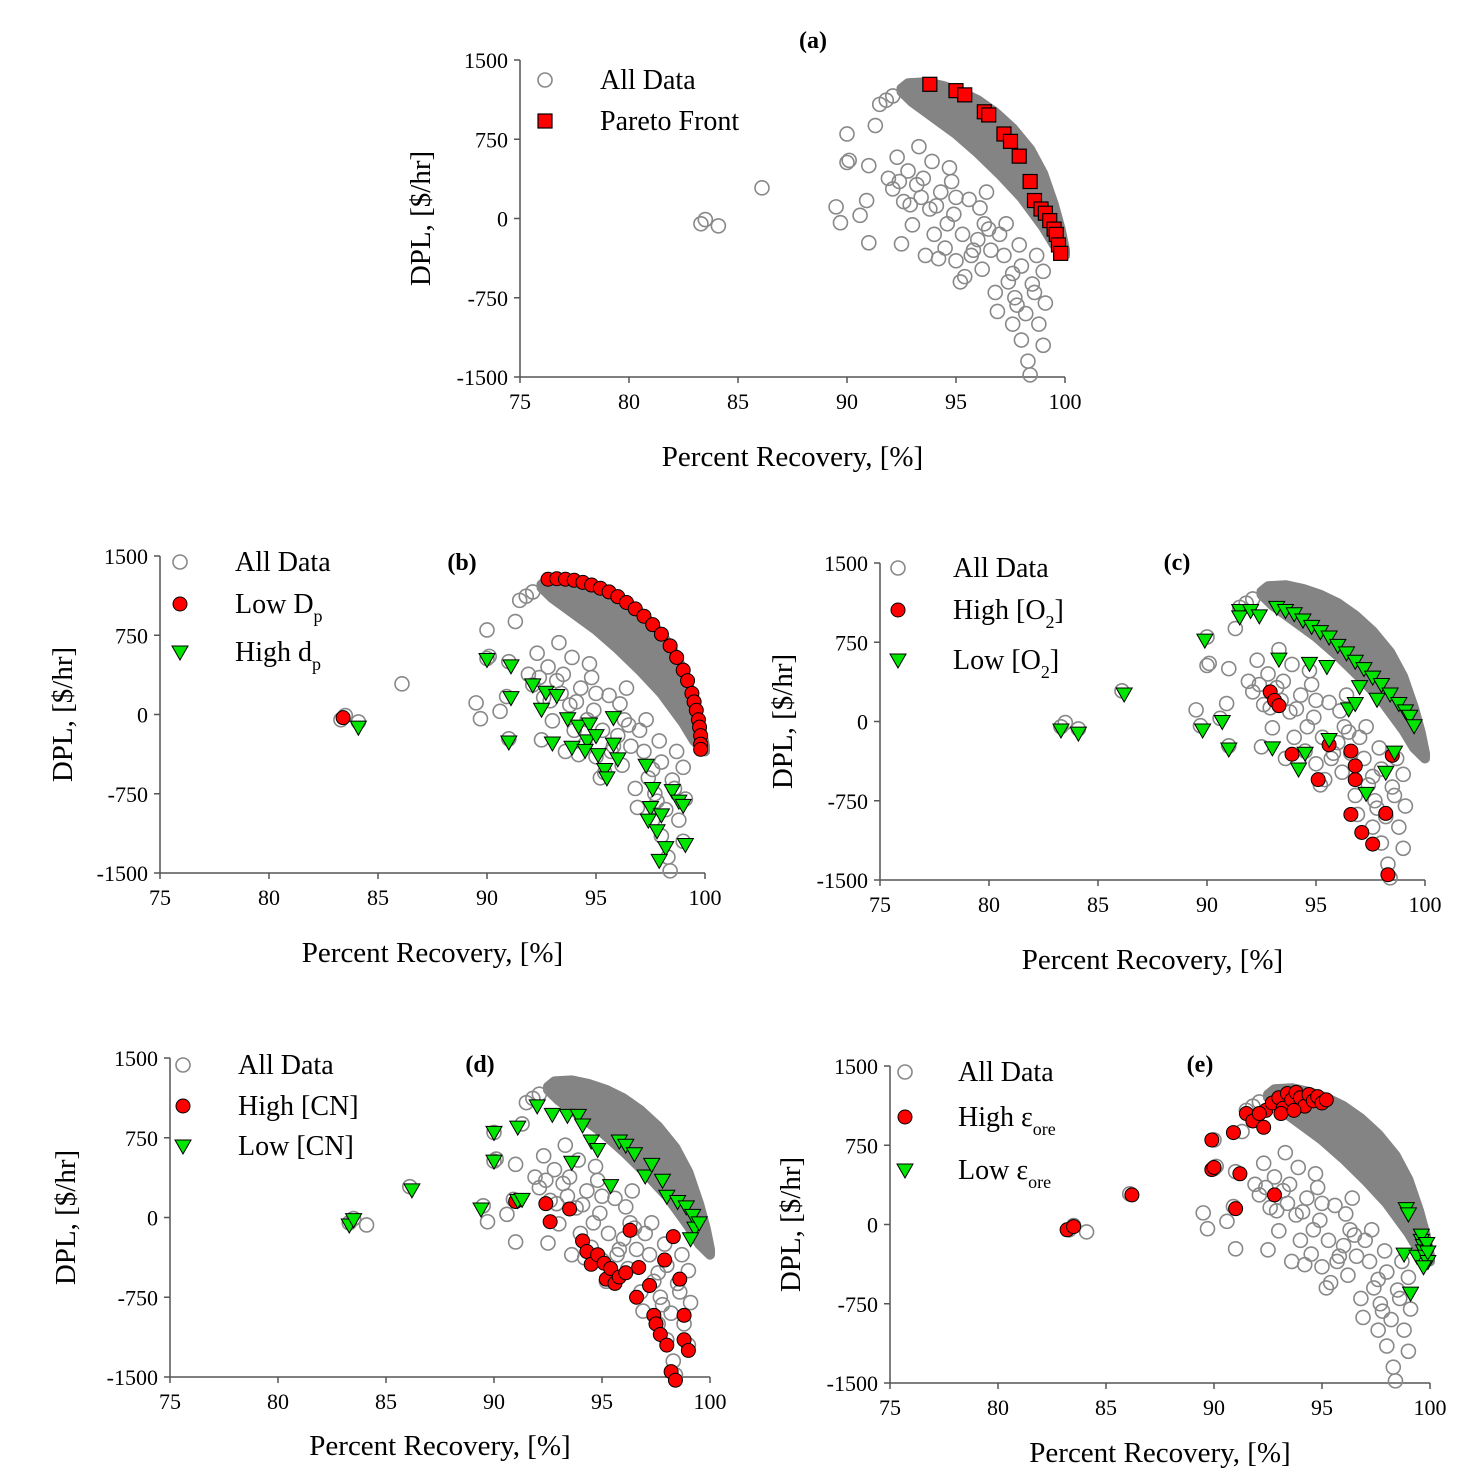 The width and height of the screenshot is (1469, 1481). Describe the element at coordinates (629, 1167) in the screenshot. I see `all-data-dense-band` at that location.